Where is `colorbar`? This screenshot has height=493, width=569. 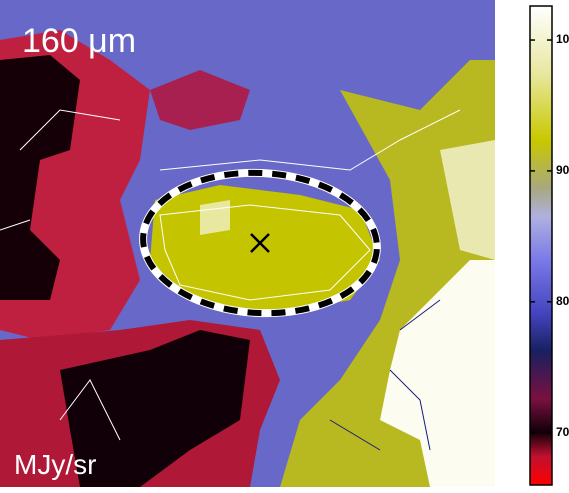 colorbar is located at coordinates (541, 245).